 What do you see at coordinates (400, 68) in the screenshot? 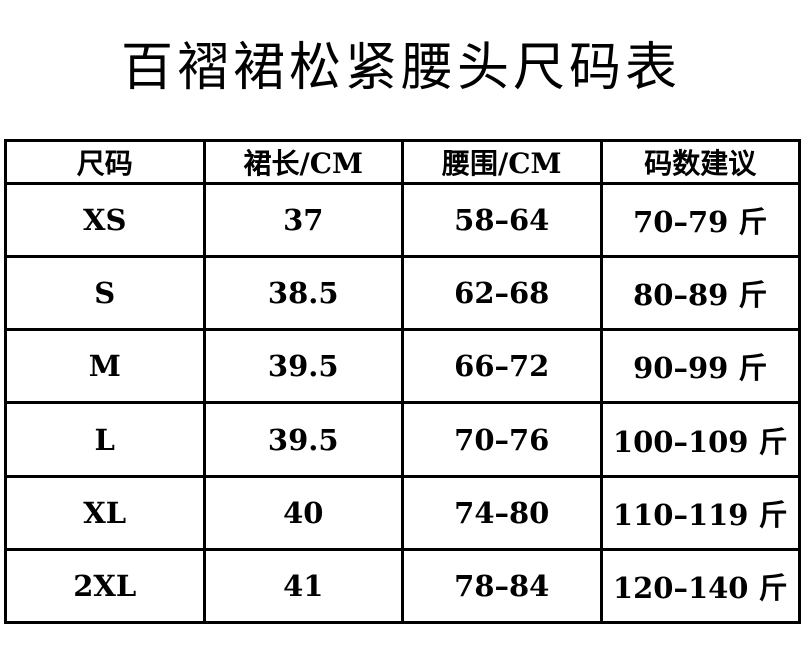
I see `page-title: 百褶裙松紧腰头尺码表` at bounding box center [400, 68].